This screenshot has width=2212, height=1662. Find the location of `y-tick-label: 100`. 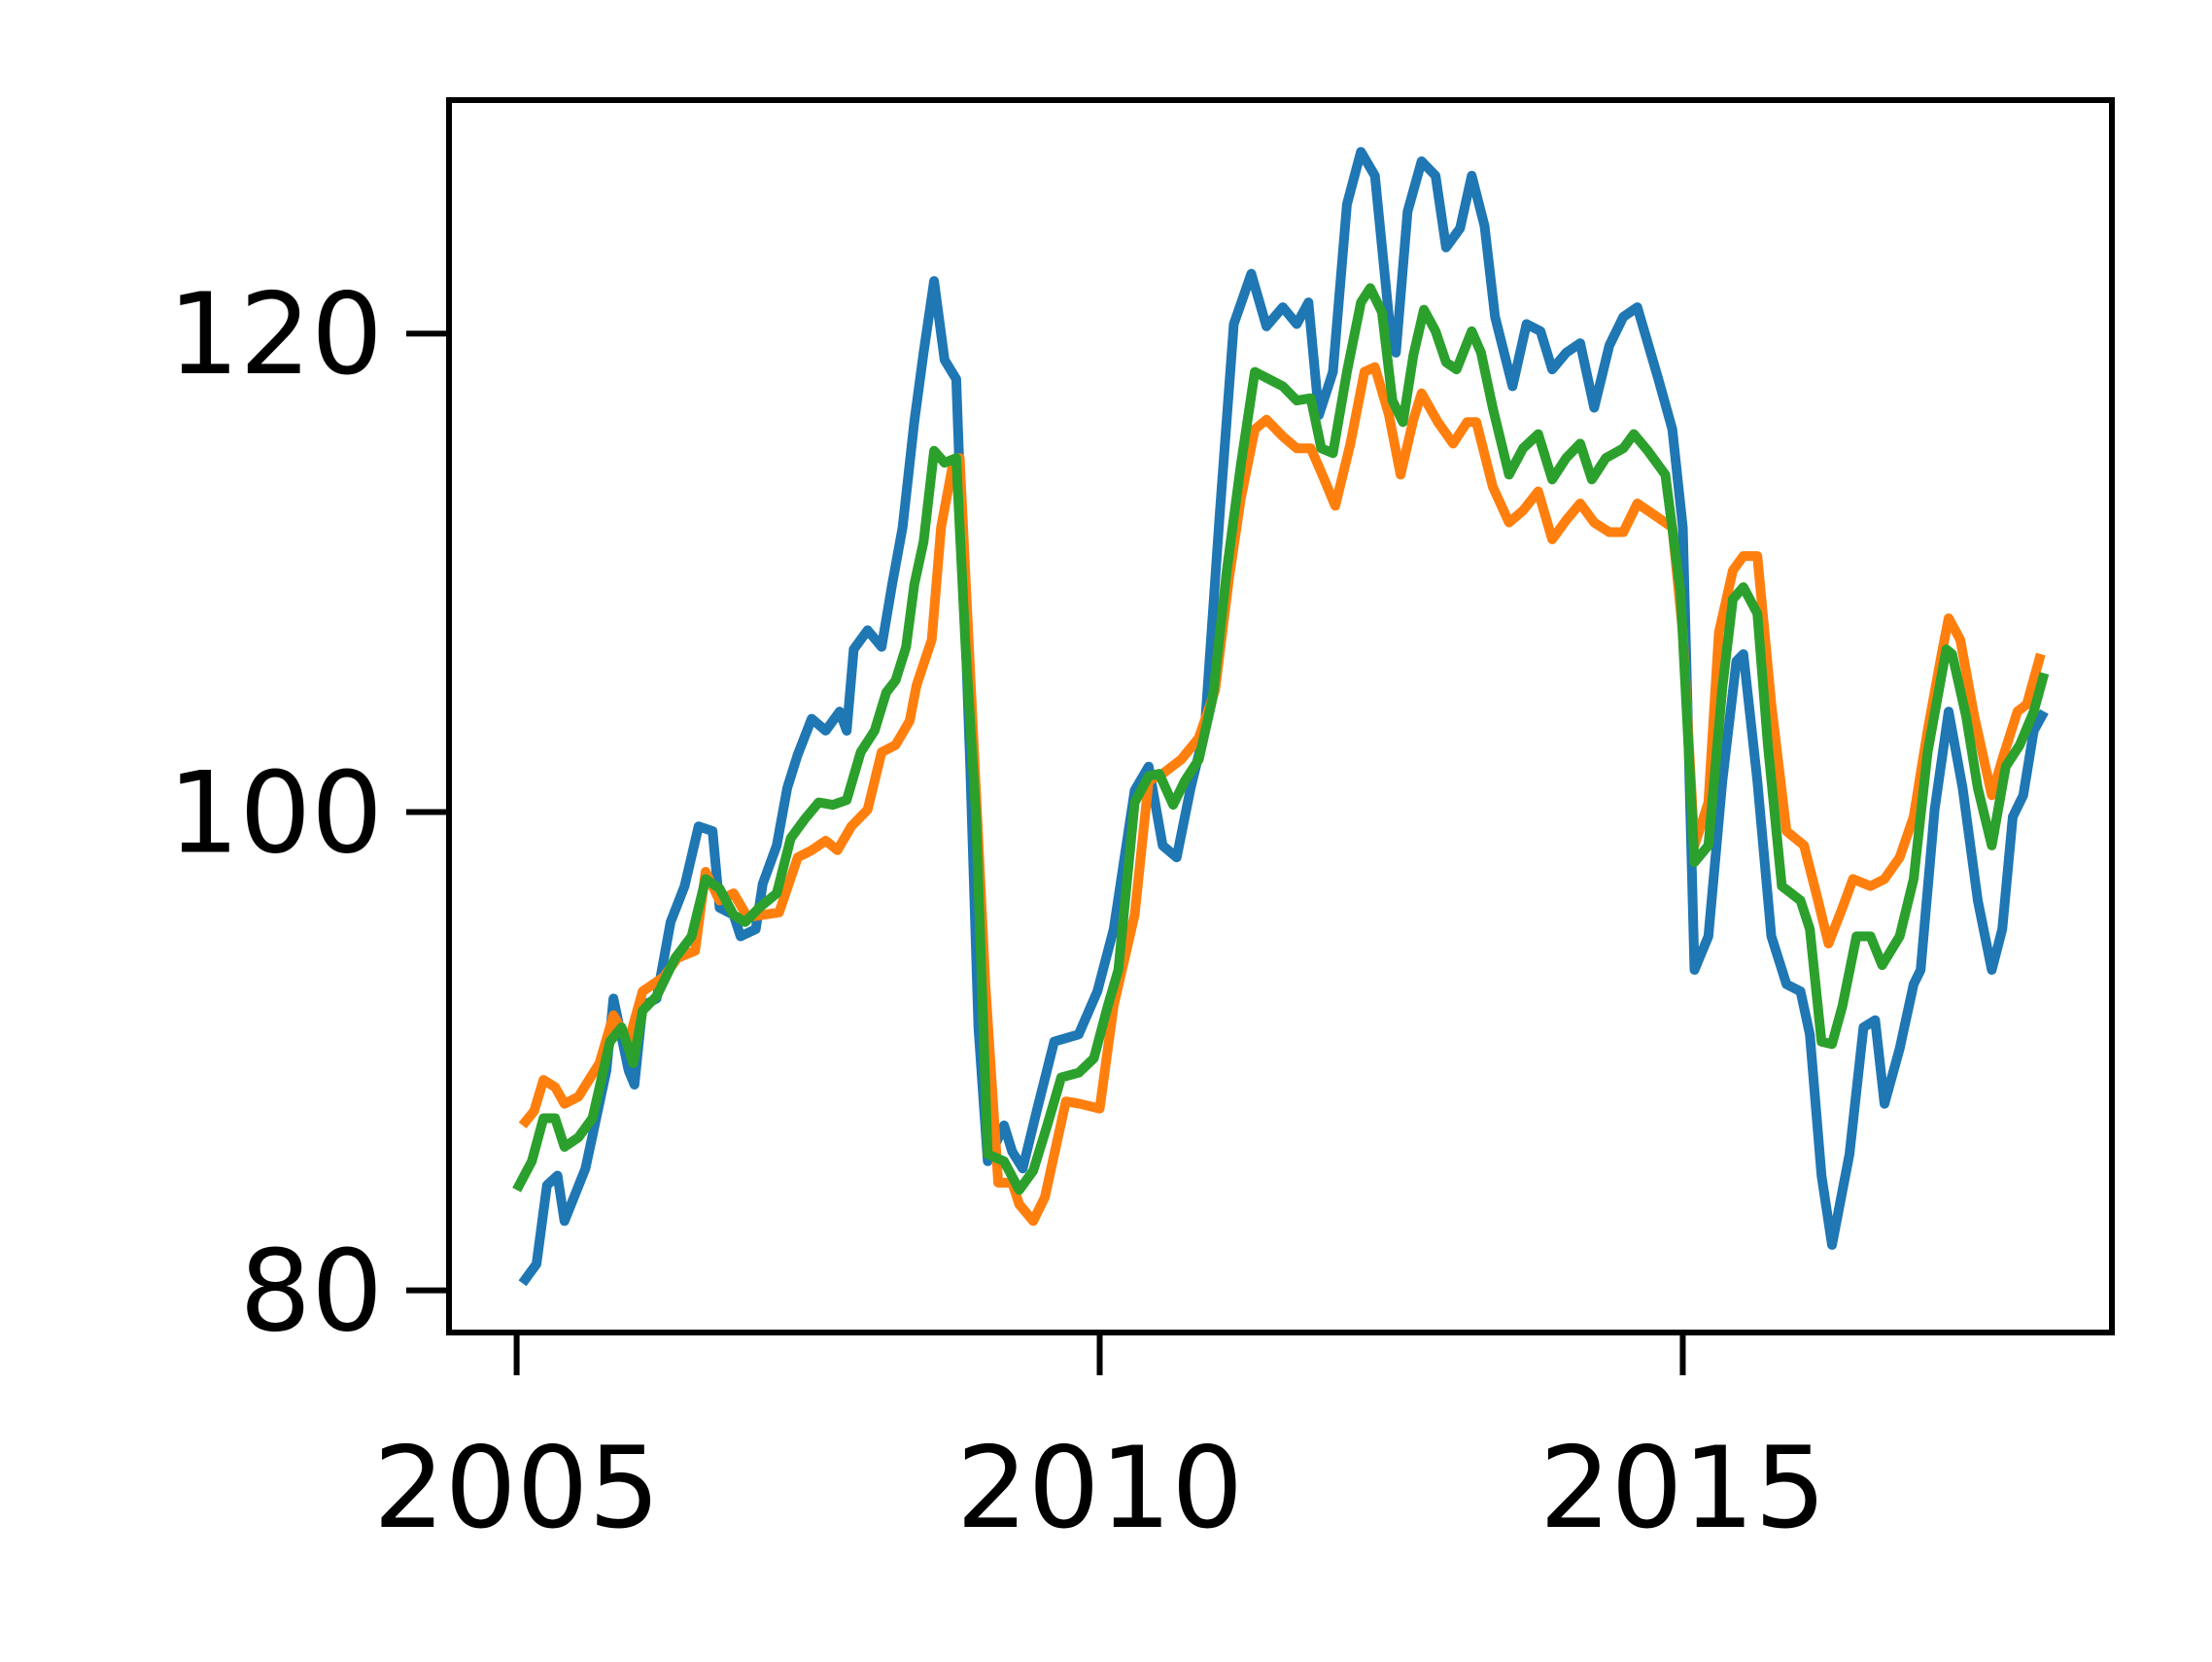

y-tick-label: 100 is located at coordinates (275, 813).